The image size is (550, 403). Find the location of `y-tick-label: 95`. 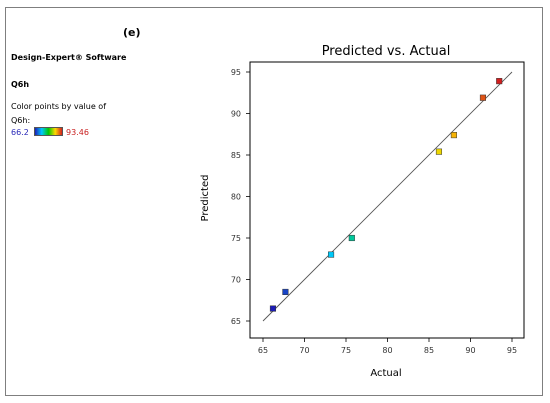

y-tick-label: 95 is located at coordinates (236, 72).